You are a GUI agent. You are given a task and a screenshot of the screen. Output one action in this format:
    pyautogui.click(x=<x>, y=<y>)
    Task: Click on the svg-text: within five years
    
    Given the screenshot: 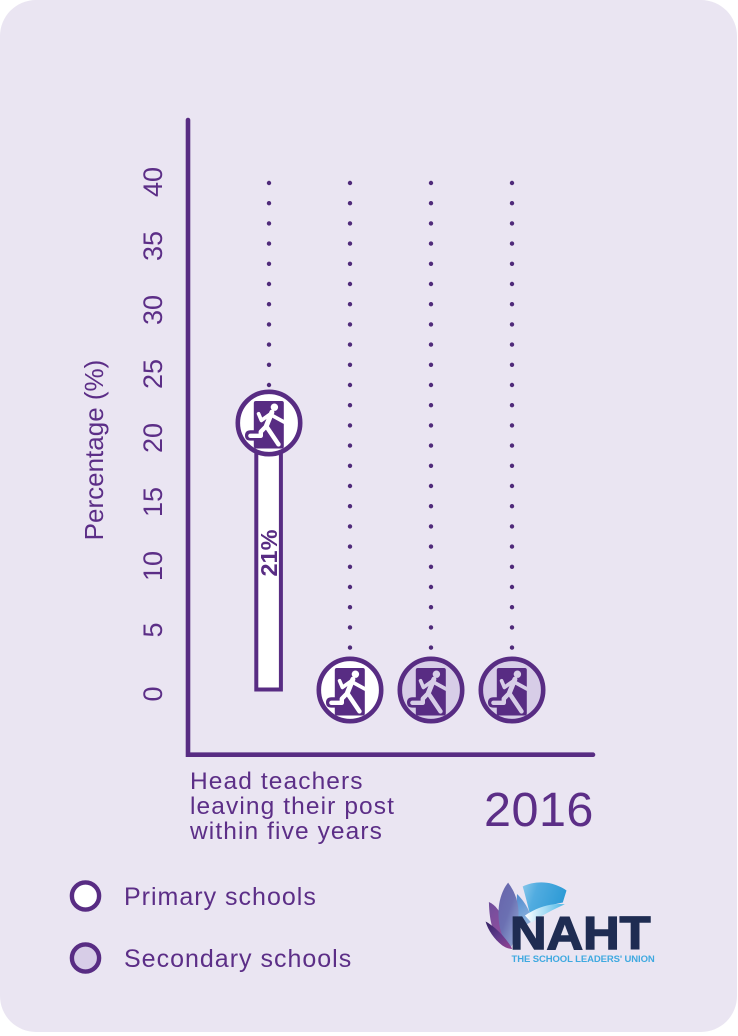 What is the action you would take?
    pyautogui.click(x=286, y=831)
    